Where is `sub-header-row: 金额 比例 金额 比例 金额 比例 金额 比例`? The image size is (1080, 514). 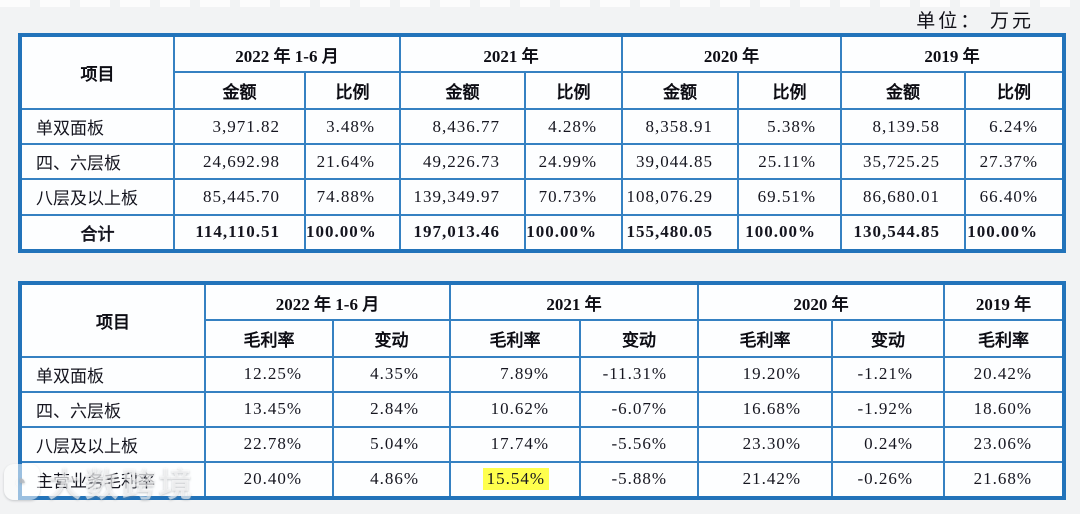
sub-header-row: 金额 比例 金额 比例 金额 比例 金额 比例 is located at coordinates (543, 90).